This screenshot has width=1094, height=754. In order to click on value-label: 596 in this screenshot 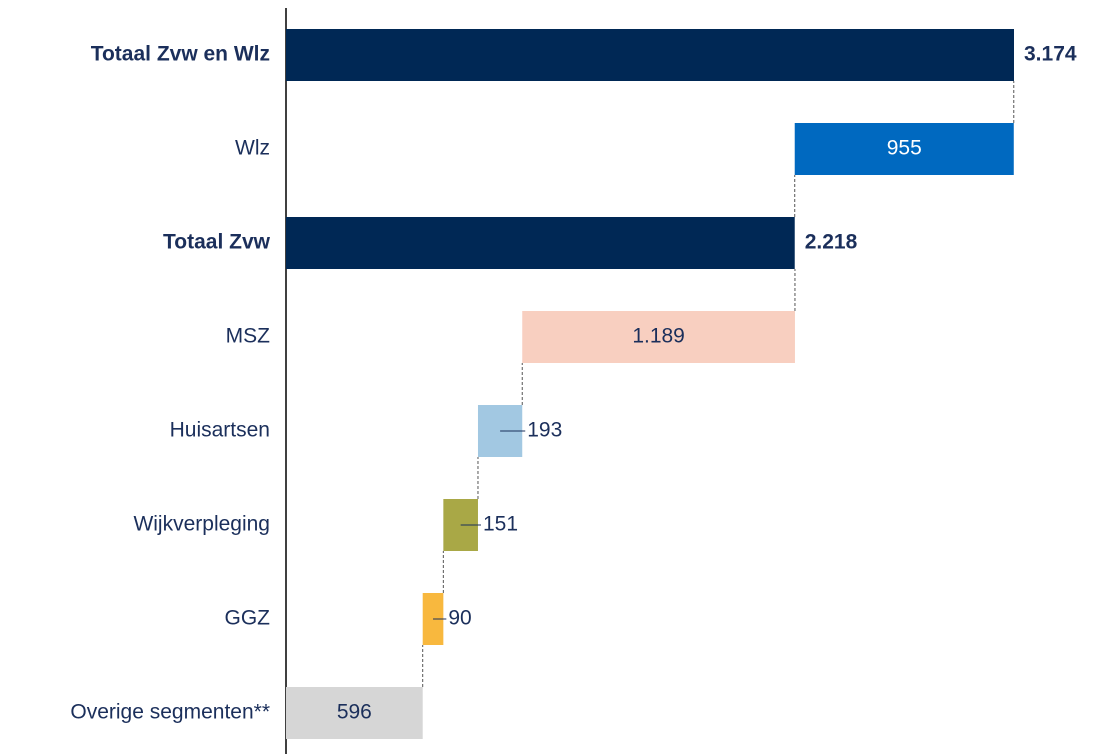, I will do `click(354, 712)`.